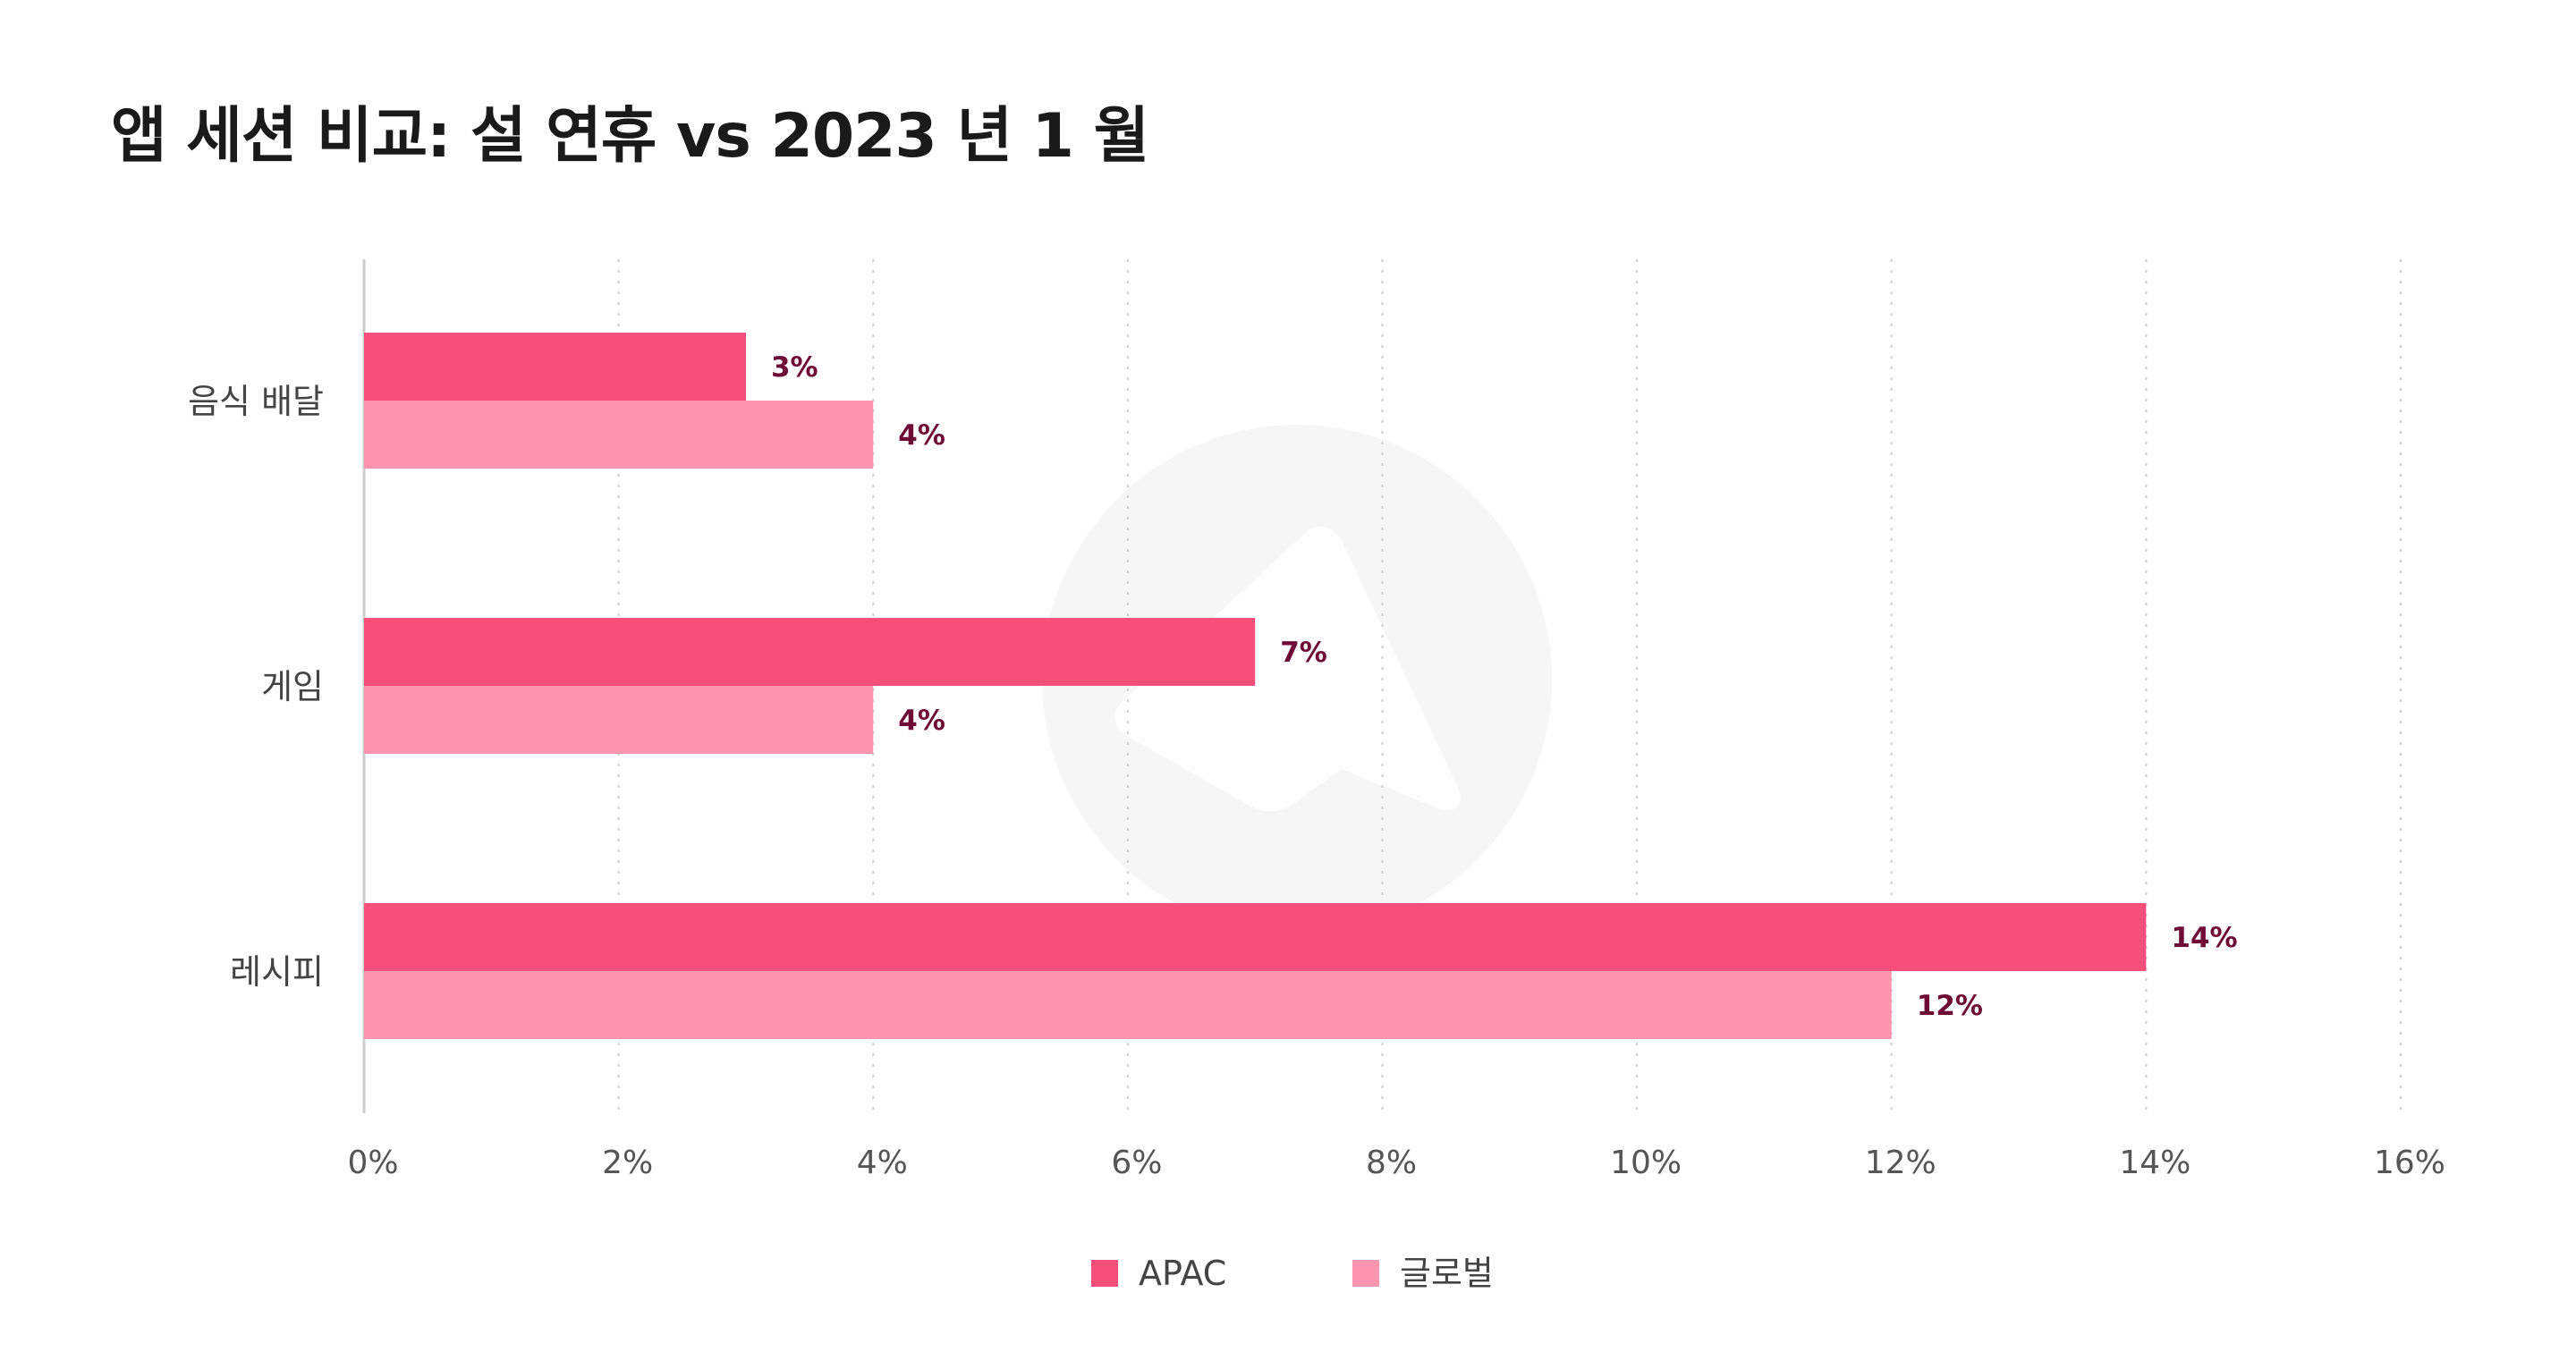 This screenshot has height=1352, width=2576. I want to click on legend-label: APAC, so click(1182, 1273).